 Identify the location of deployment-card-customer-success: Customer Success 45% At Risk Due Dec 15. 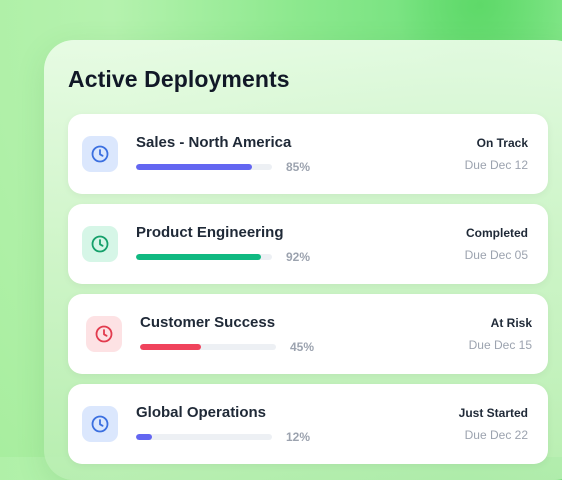
(308, 334).